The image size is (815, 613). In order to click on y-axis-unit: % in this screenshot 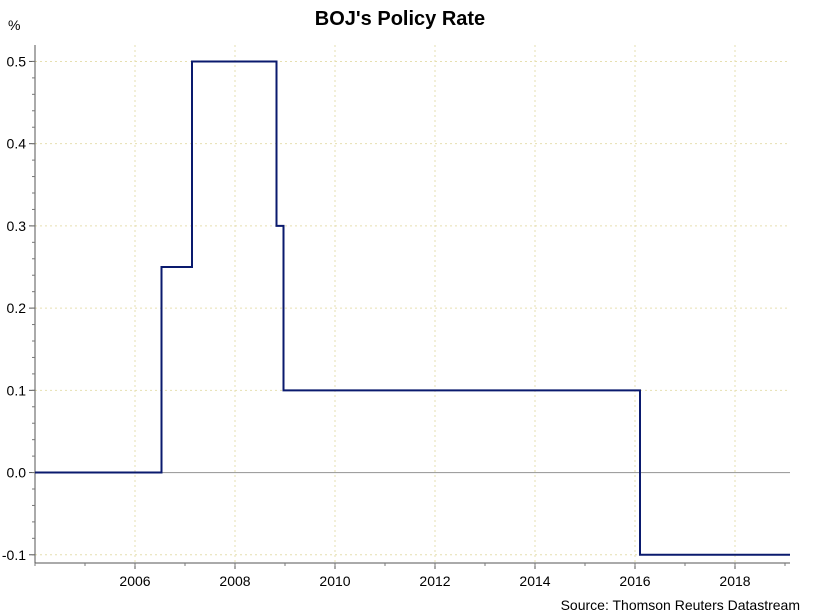, I will do `click(14, 25)`.